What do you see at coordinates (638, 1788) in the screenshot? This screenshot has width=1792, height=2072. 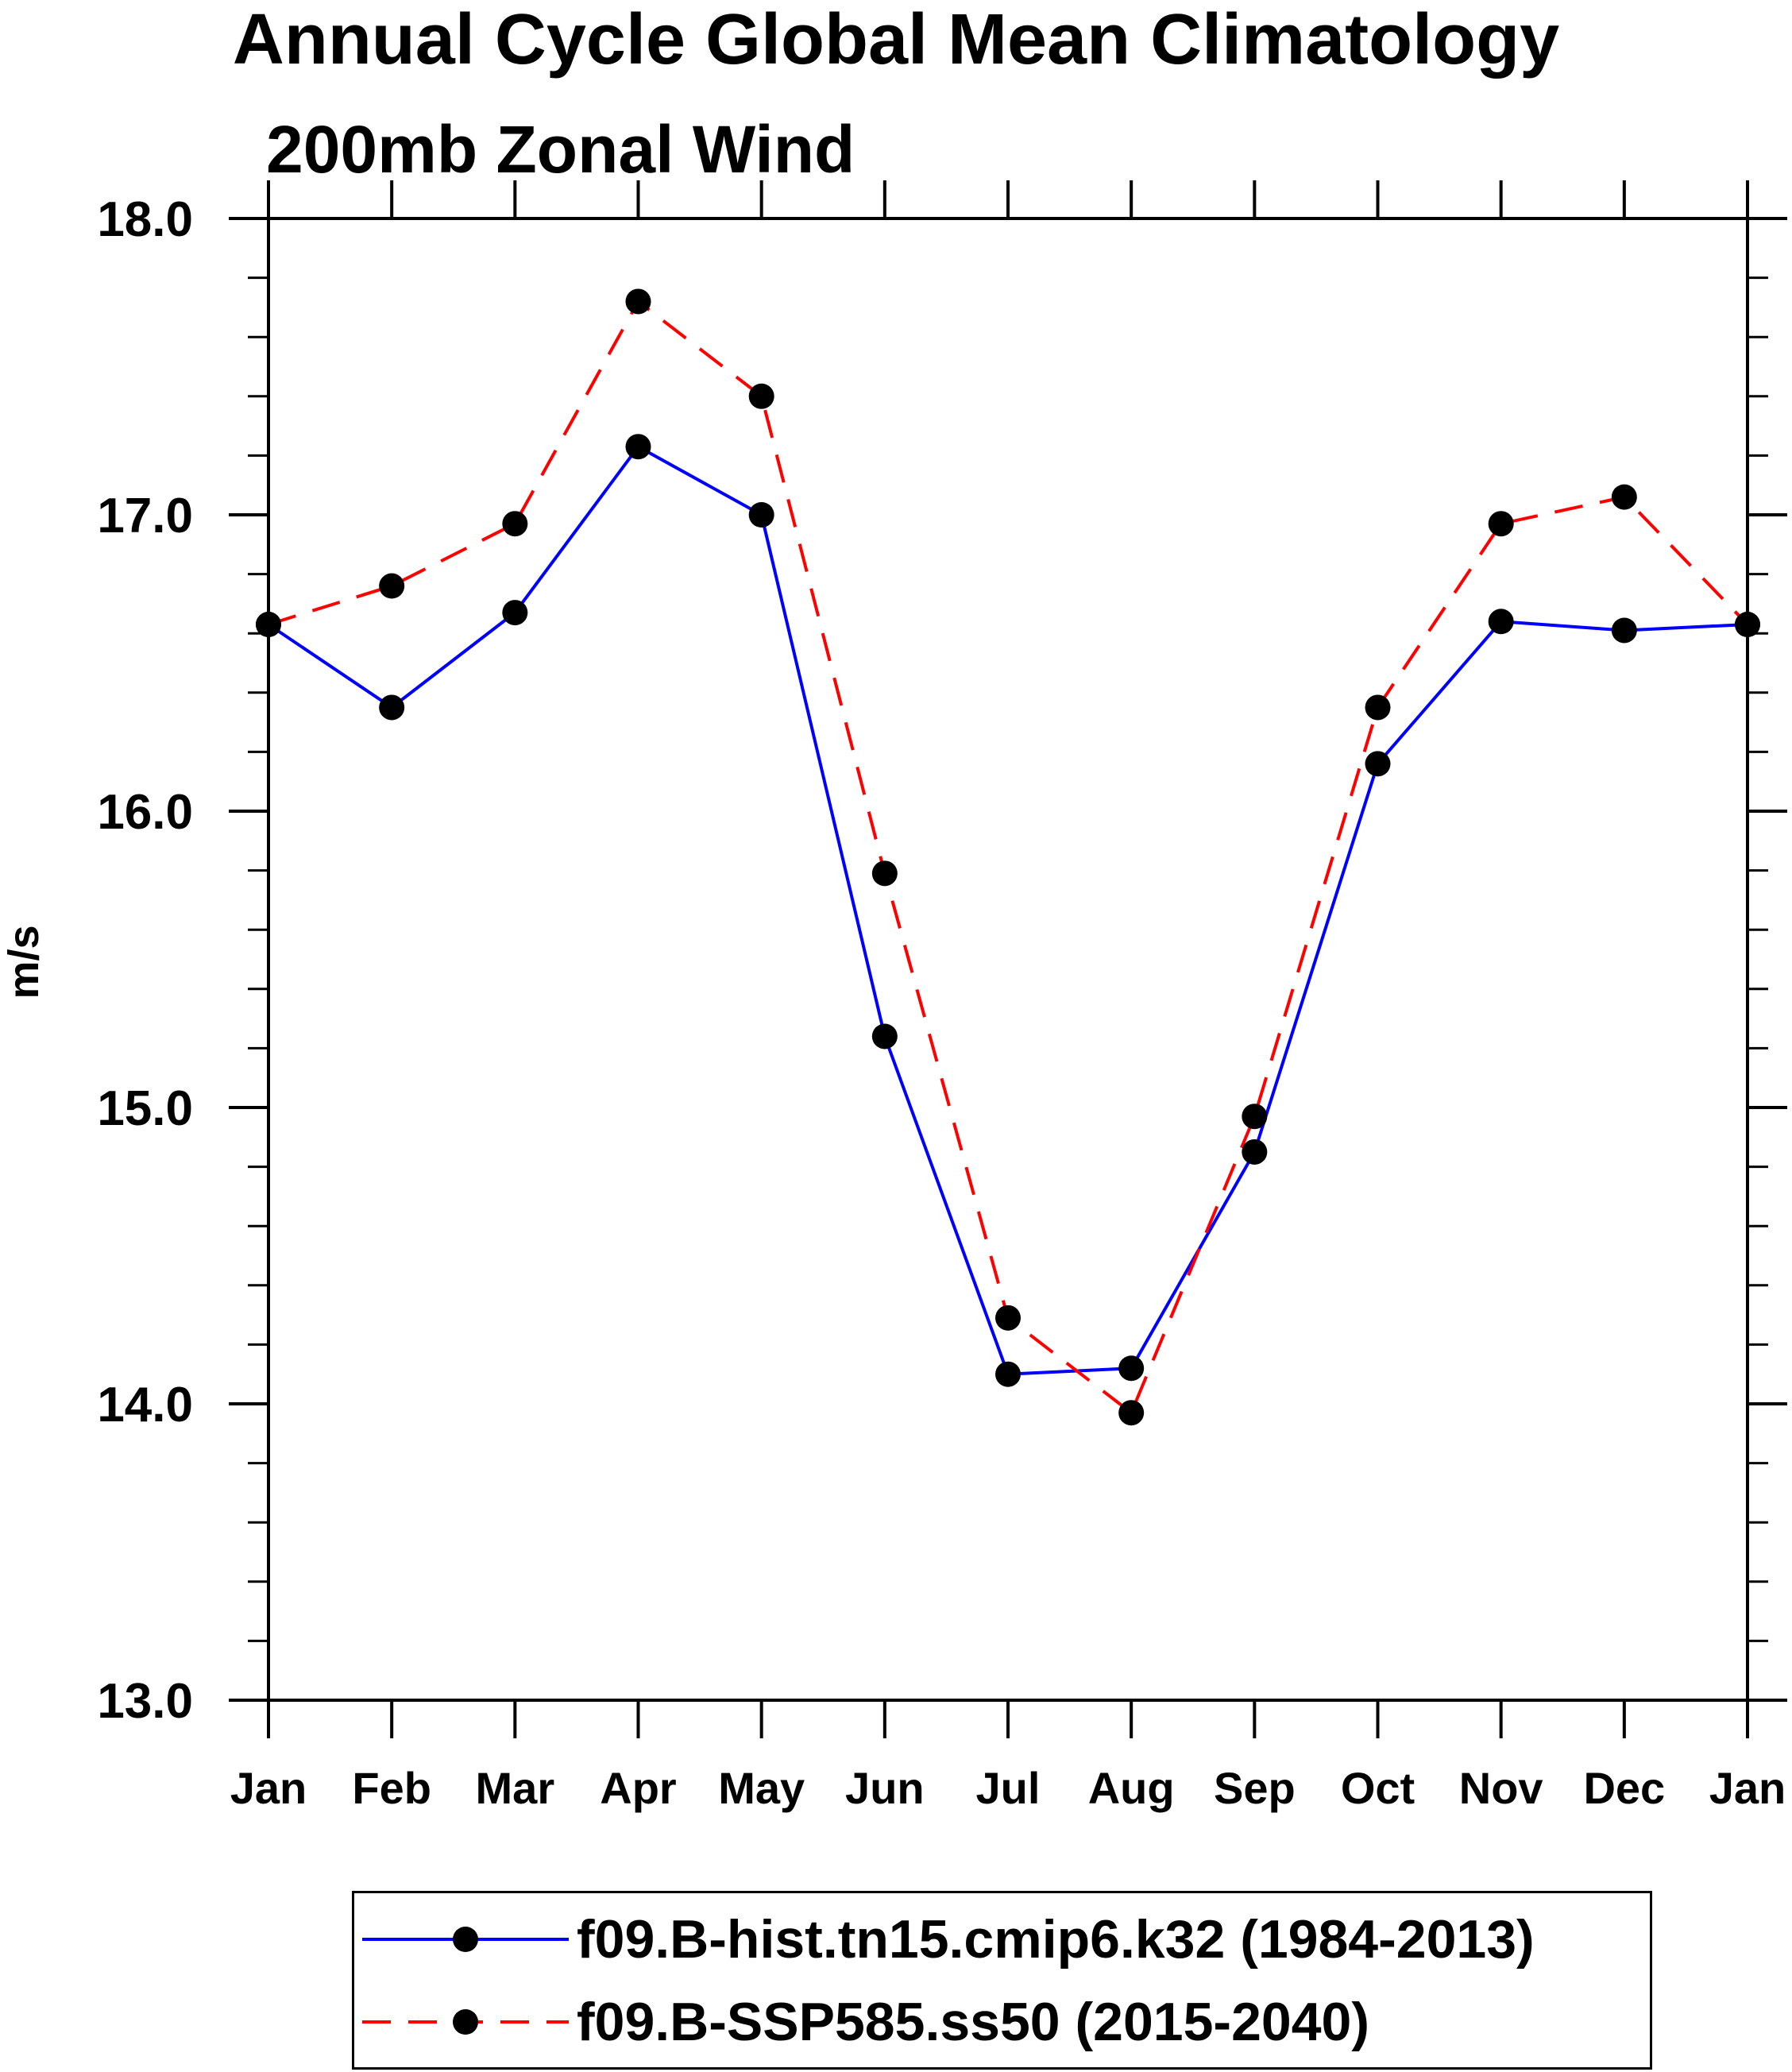 I see `x-tick-label: Apr` at bounding box center [638, 1788].